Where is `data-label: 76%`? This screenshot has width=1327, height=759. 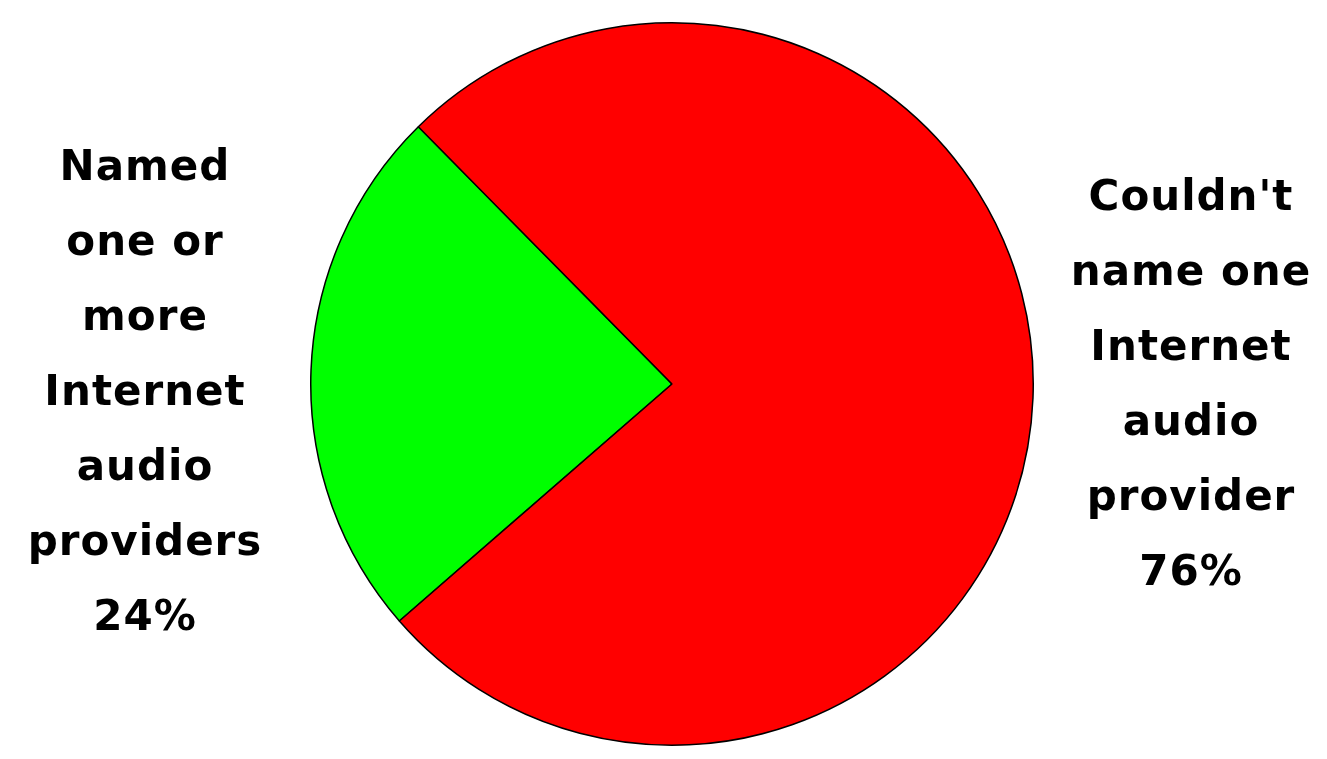 data-label: 76% is located at coordinates (1191, 570).